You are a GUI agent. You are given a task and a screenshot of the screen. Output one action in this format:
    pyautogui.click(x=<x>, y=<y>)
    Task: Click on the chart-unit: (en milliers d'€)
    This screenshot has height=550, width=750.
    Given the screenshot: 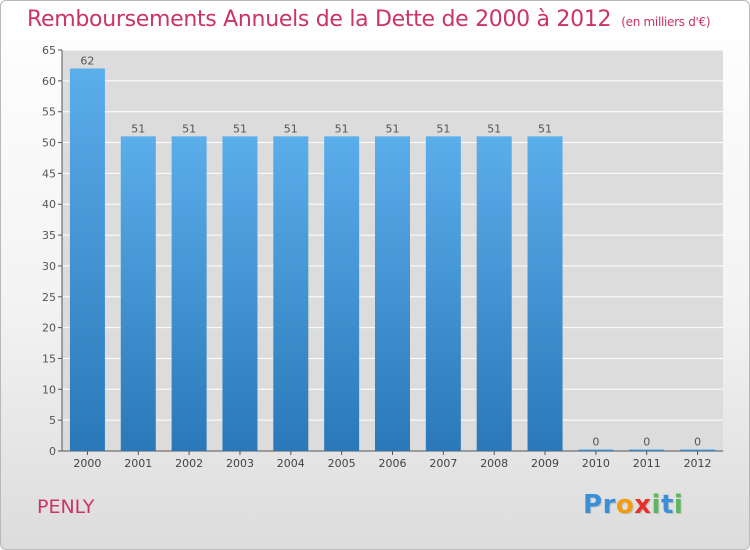 What is the action you would take?
    pyautogui.click(x=666, y=22)
    